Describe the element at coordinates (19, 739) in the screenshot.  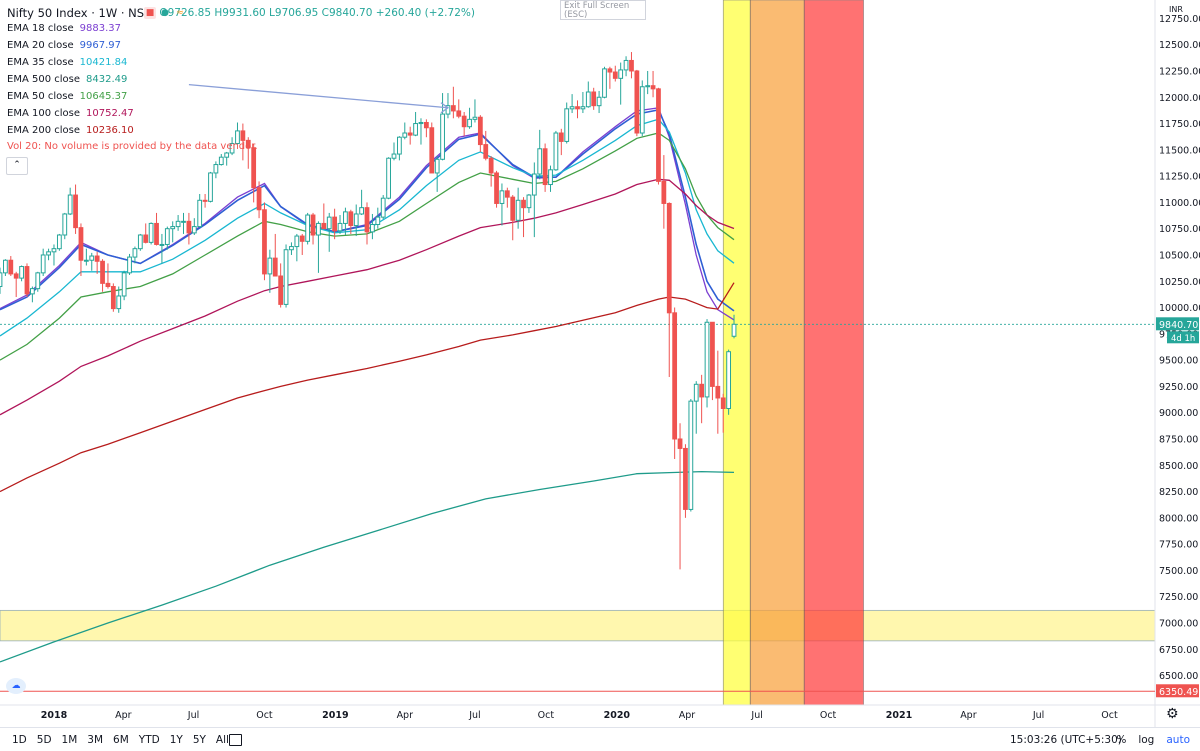
I see `range-button: 1D` at that location.